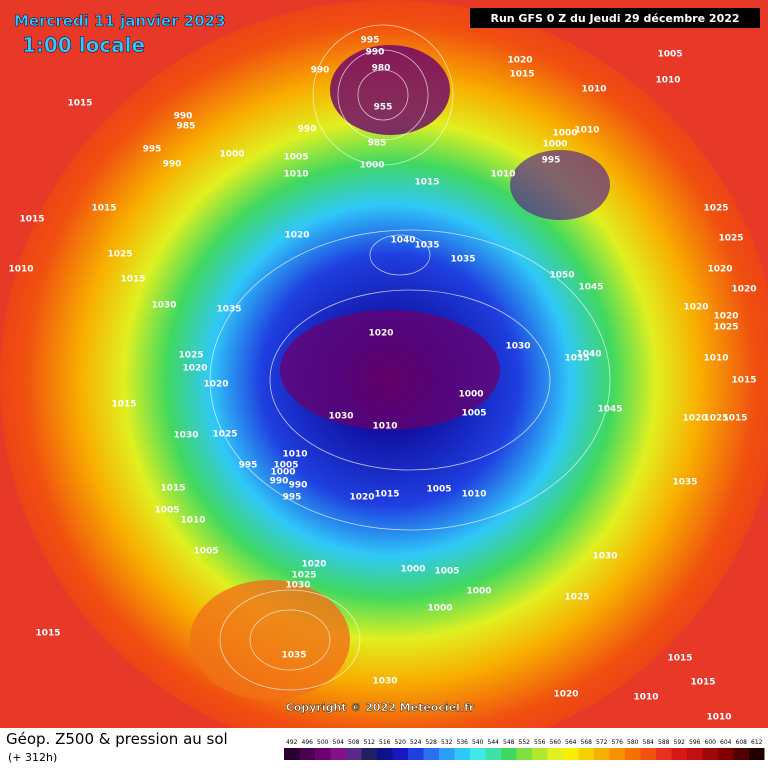  What do you see at coordinates (381, 69) in the screenshot?
I see `isobar-label: 980` at bounding box center [381, 69].